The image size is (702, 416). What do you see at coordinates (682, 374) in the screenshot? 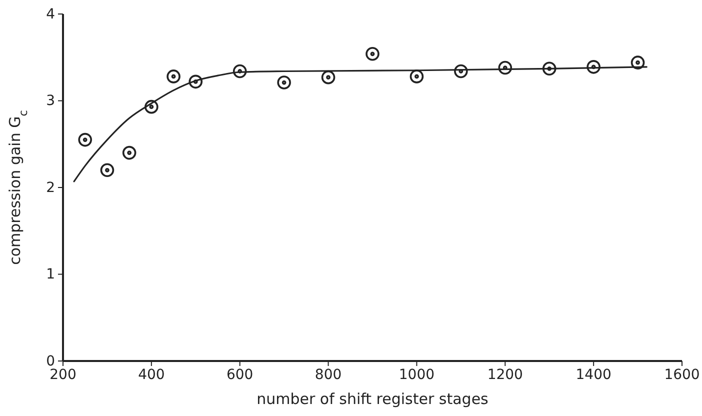
I see `x-tick-label: 1600` at bounding box center [682, 374].